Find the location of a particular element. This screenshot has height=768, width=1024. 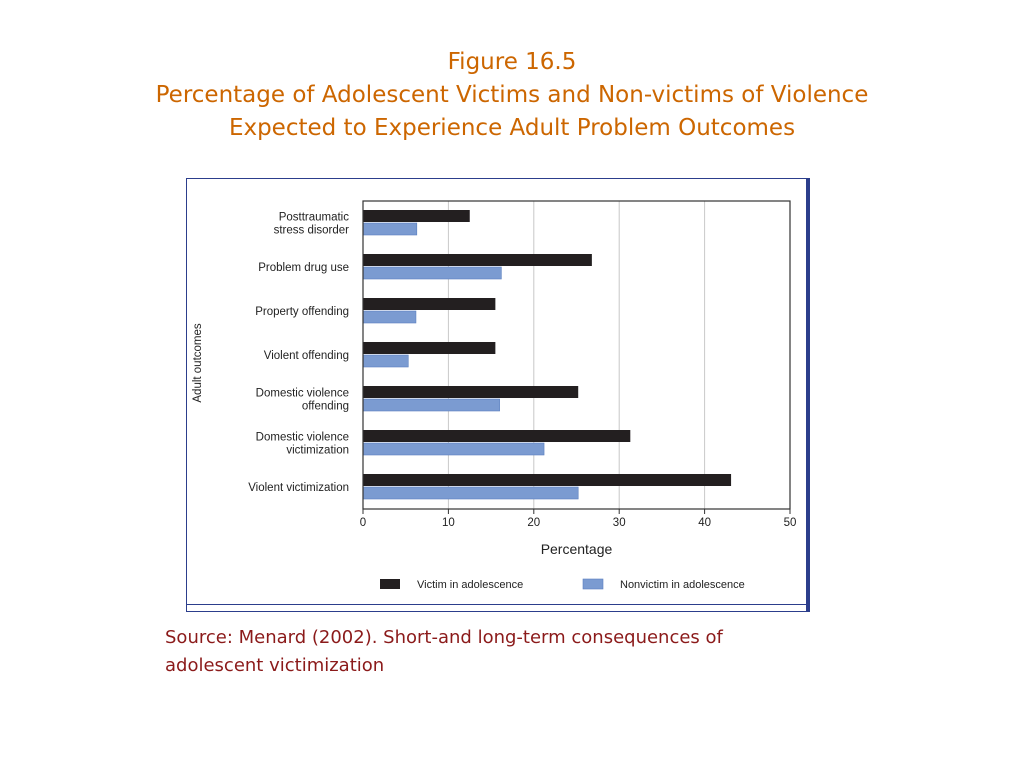

legend-label-1: Nonvictim in adolescence is located at coordinates (682, 585).